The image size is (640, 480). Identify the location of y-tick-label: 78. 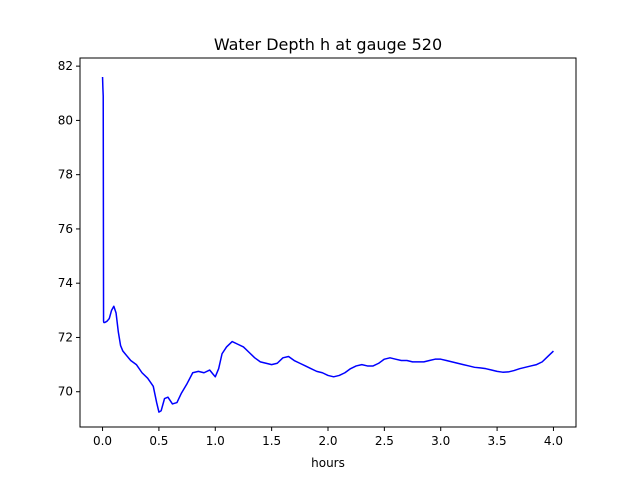
(65, 175).